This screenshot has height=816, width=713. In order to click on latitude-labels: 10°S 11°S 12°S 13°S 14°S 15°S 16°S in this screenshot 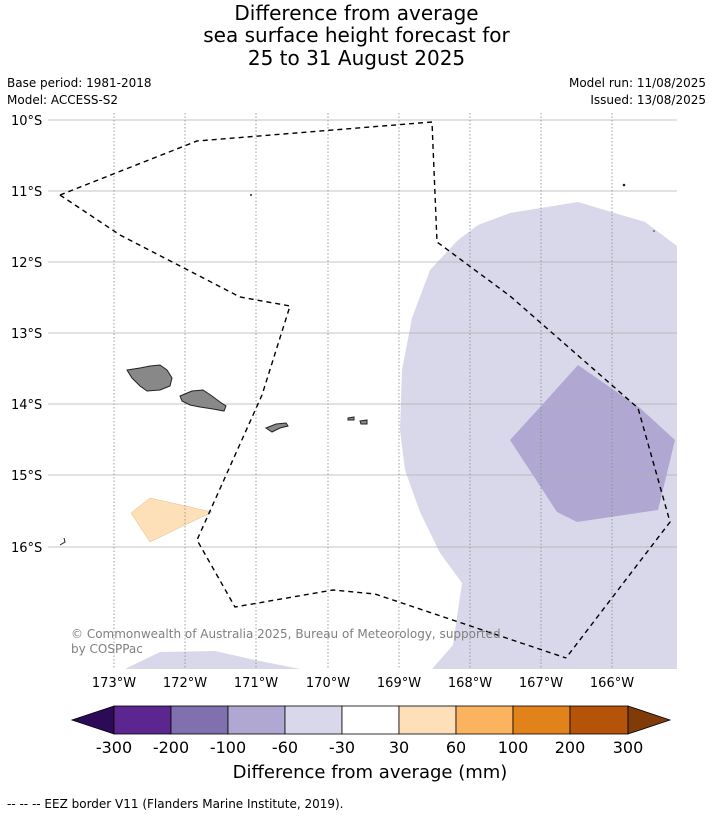, I will do `click(26, 335)`.